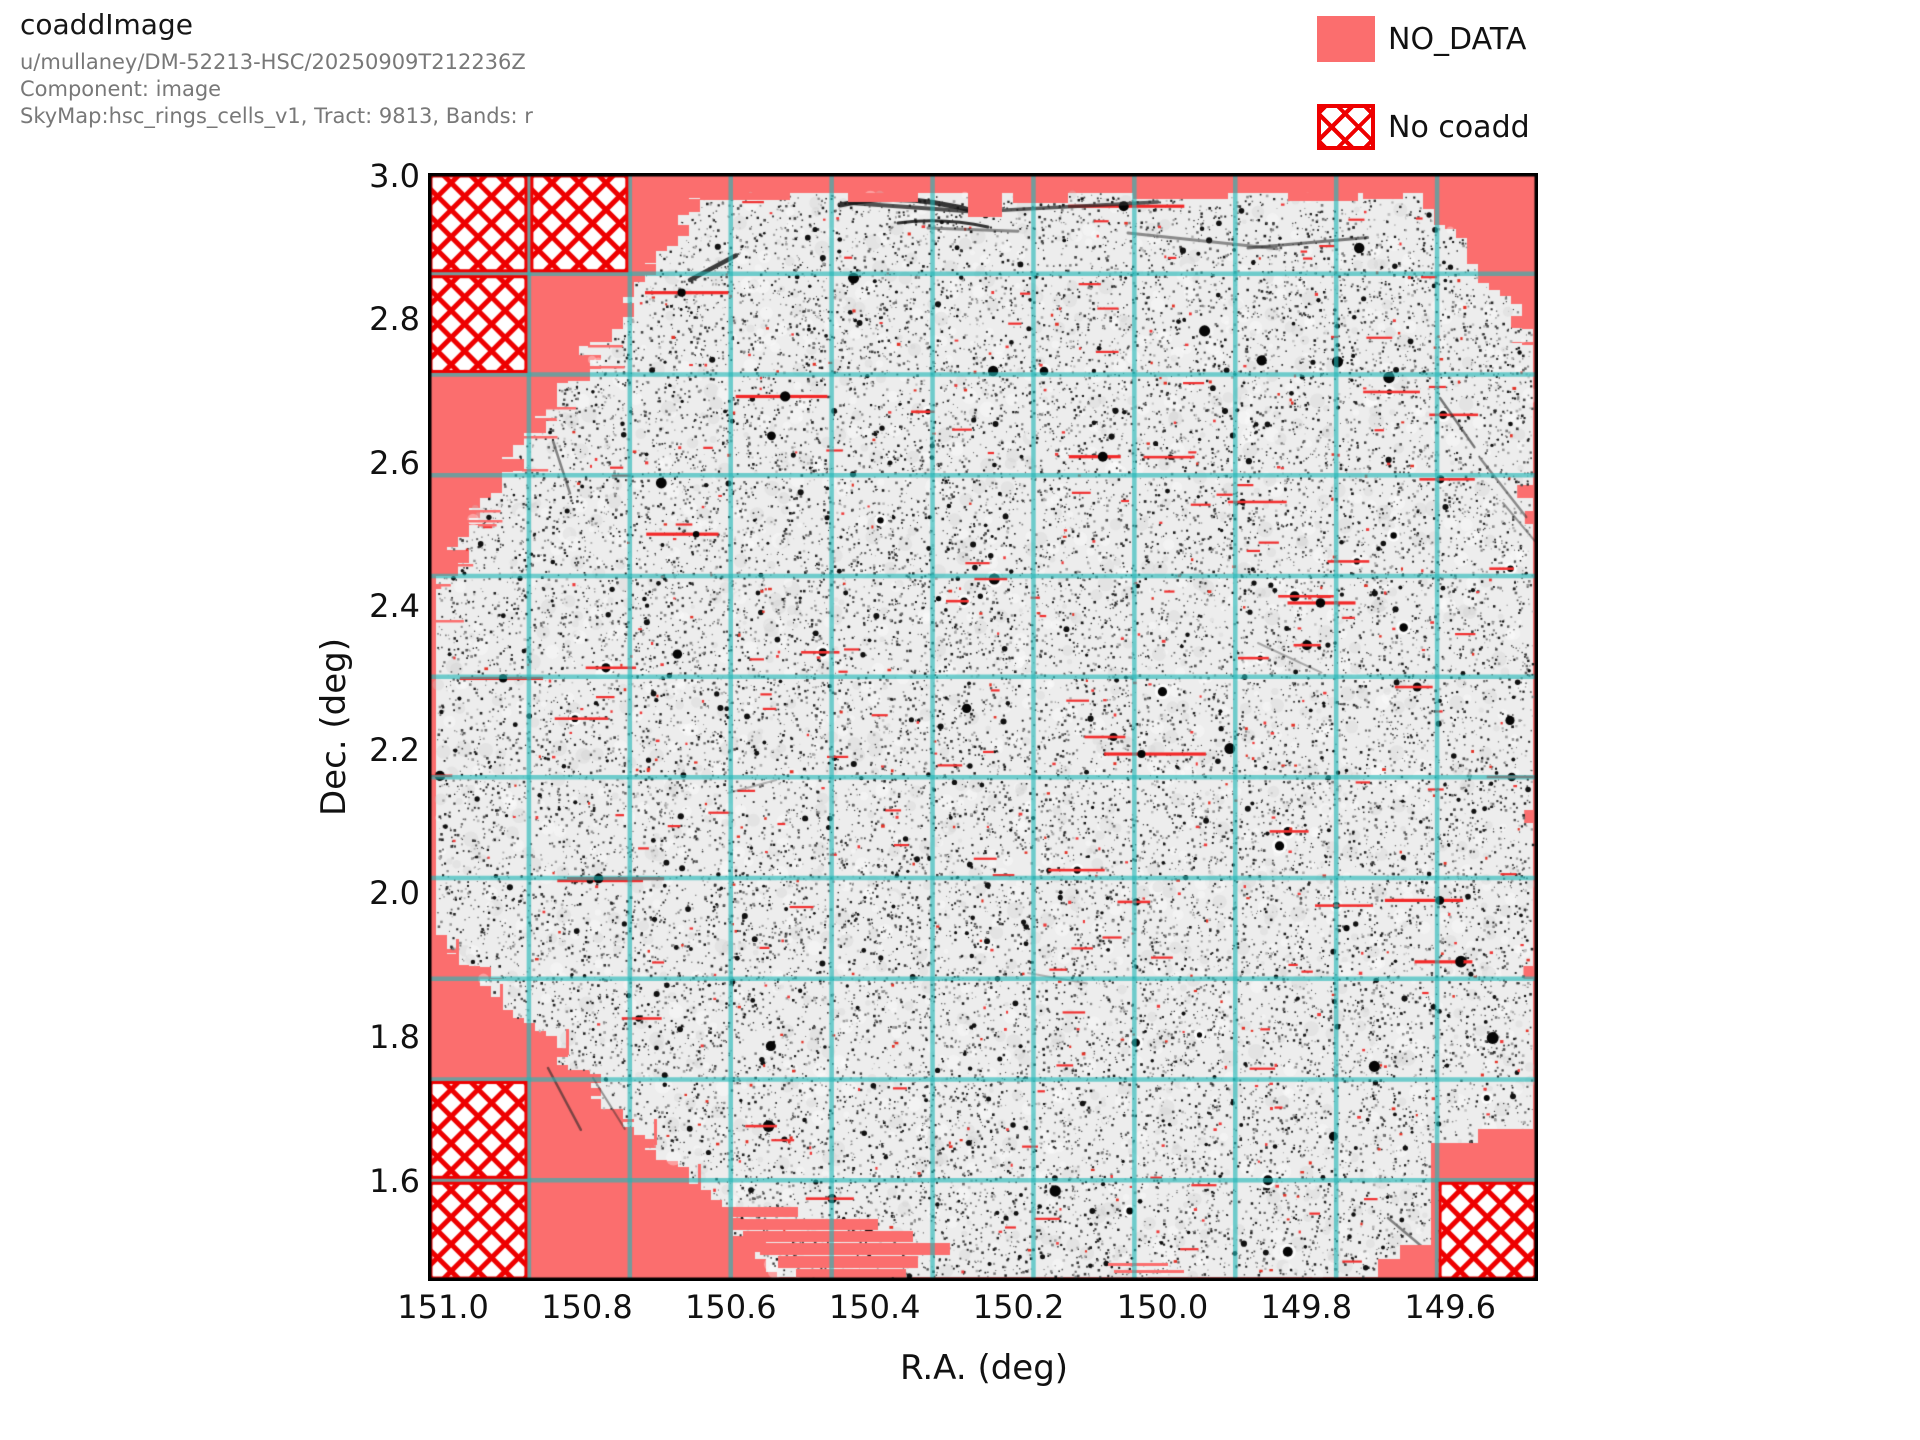 The image size is (1920, 1440). Describe the element at coordinates (334, 727) in the screenshot. I see `y-axis-label: Dec. (deg)` at that location.